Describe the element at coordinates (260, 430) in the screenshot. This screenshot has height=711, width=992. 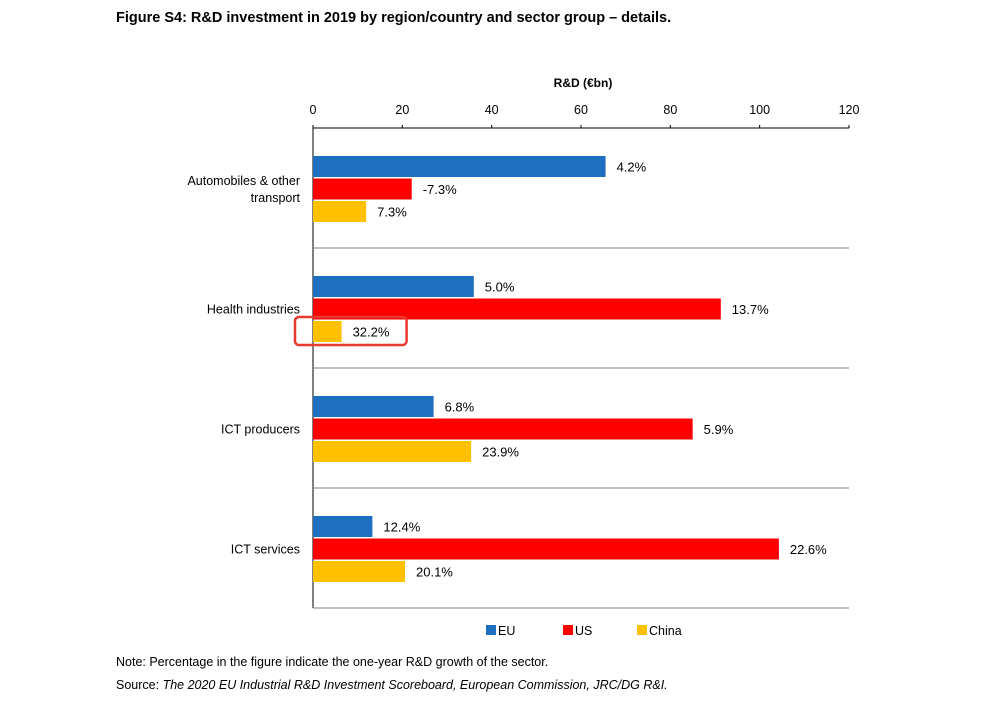
I see `category-label: ICT producers` at that location.